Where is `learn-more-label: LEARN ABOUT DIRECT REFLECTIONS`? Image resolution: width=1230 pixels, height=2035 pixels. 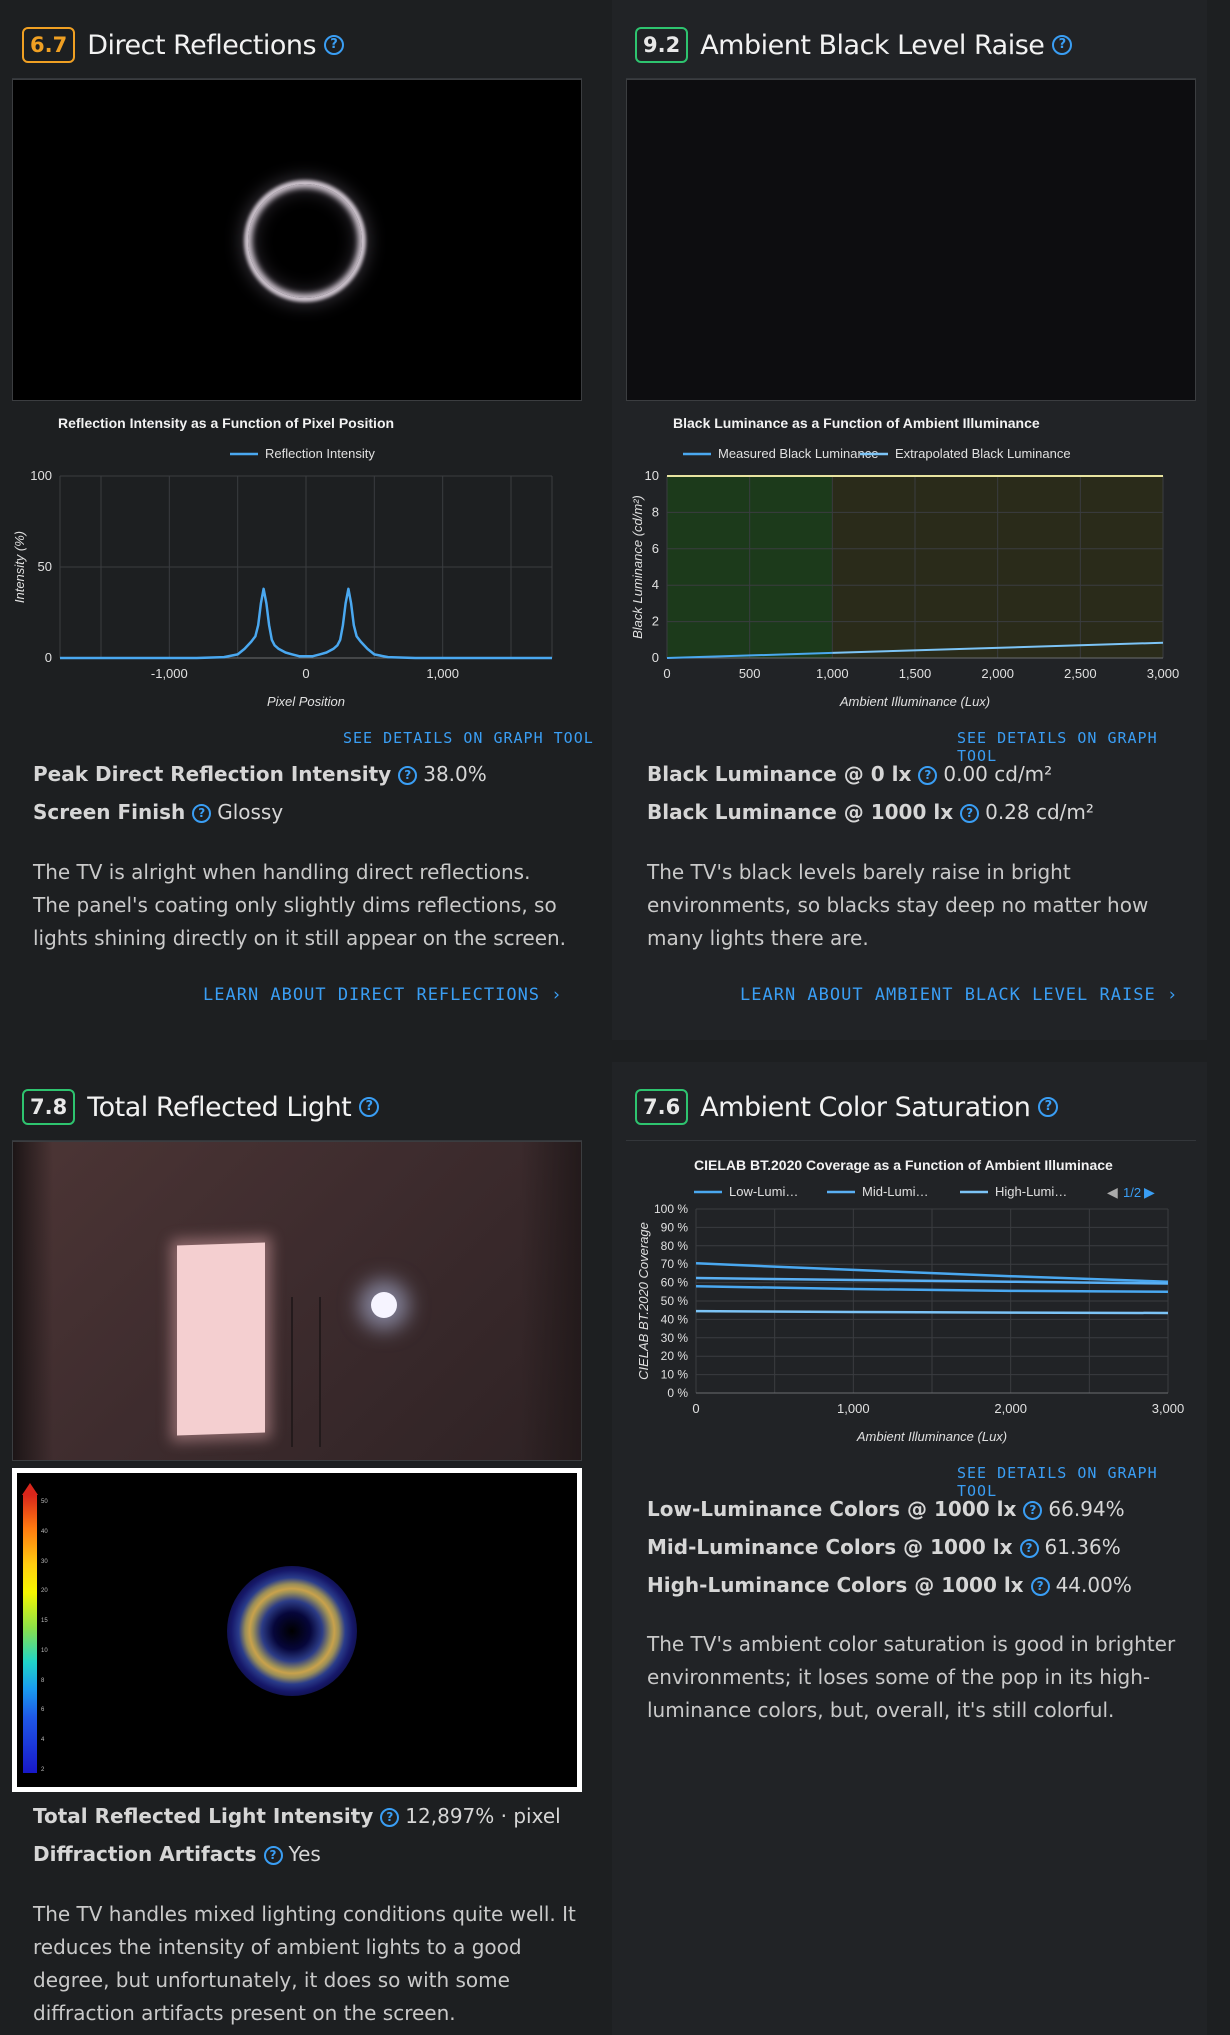 learn-more-label: LEARN ABOUT DIRECT REFLECTIONS is located at coordinates (372, 995).